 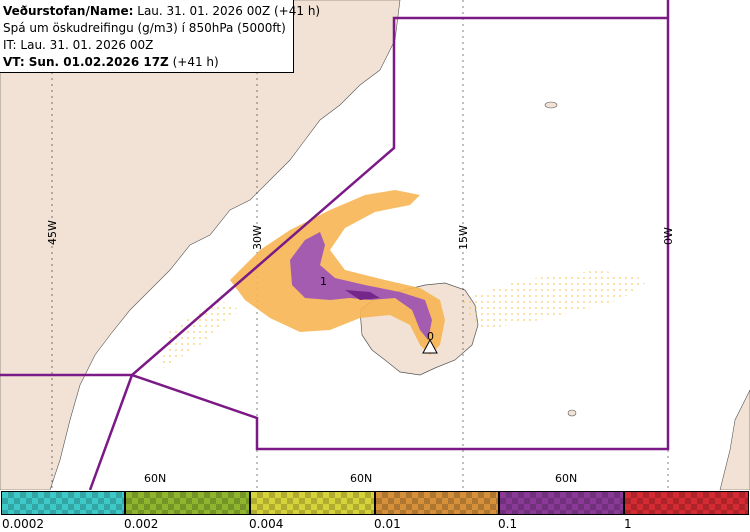 What do you see at coordinates (229, 11) in the screenshot?
I see `forecast-run: Lau. 31. 01. 2026 00Z (+41 h)` at bounding box center [229, 11].